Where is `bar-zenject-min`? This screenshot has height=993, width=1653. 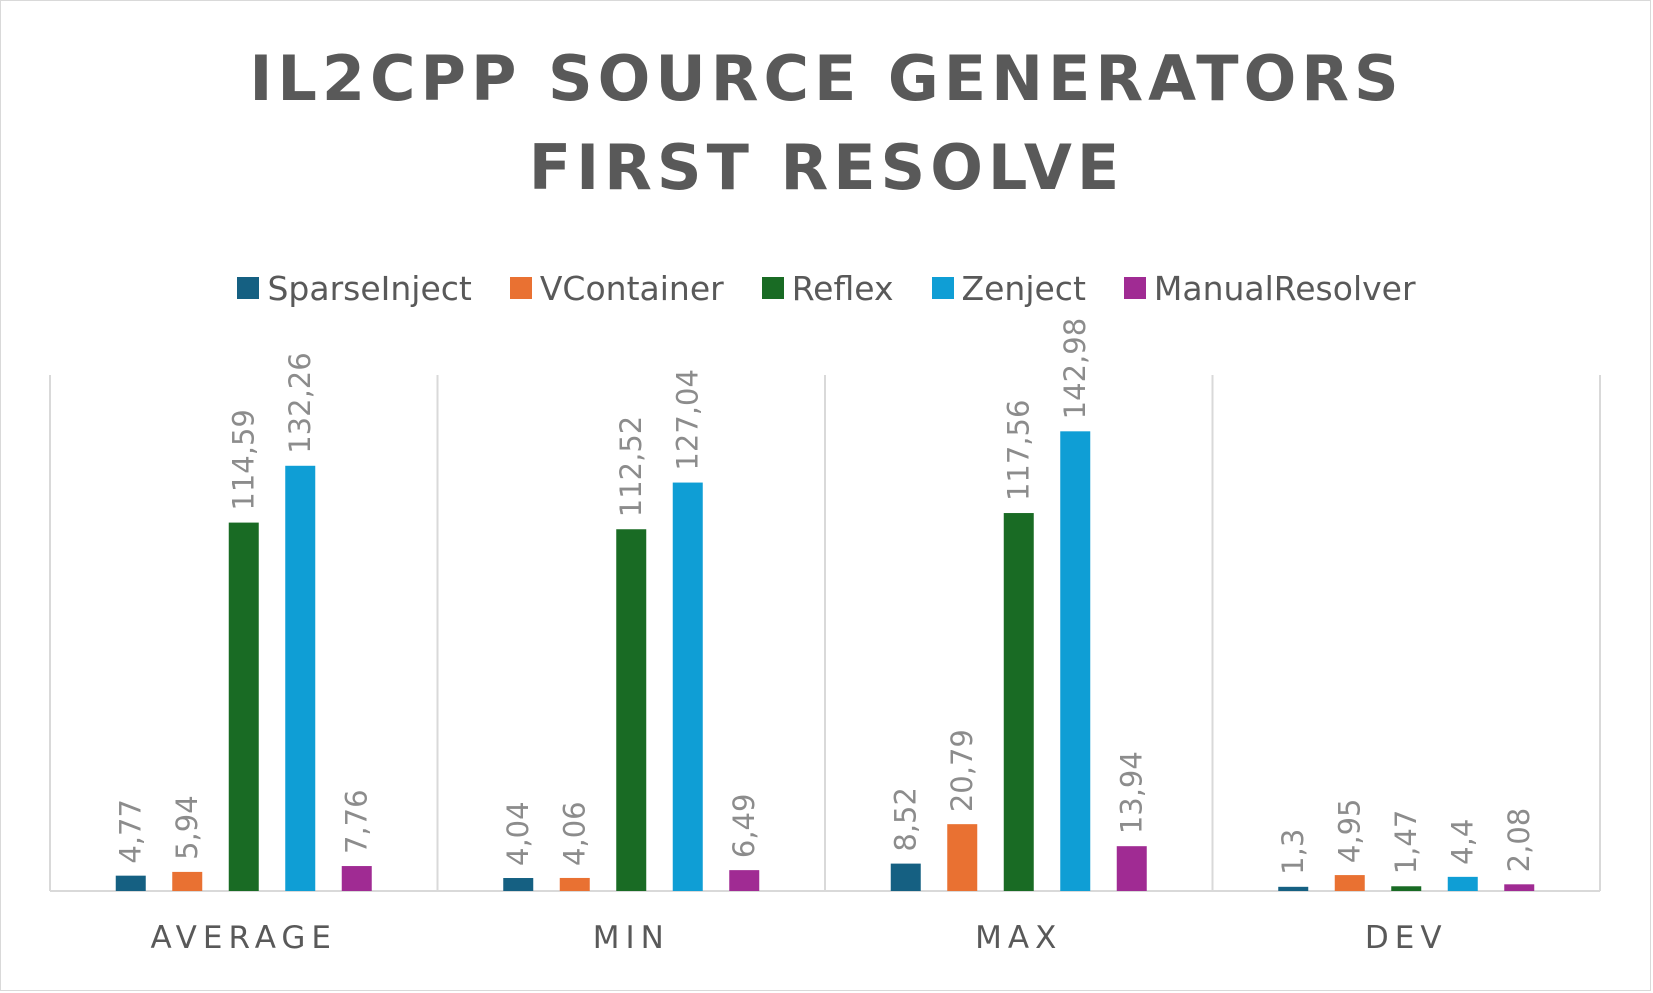 bar-zenject-min is located at coordinates (687, 686).